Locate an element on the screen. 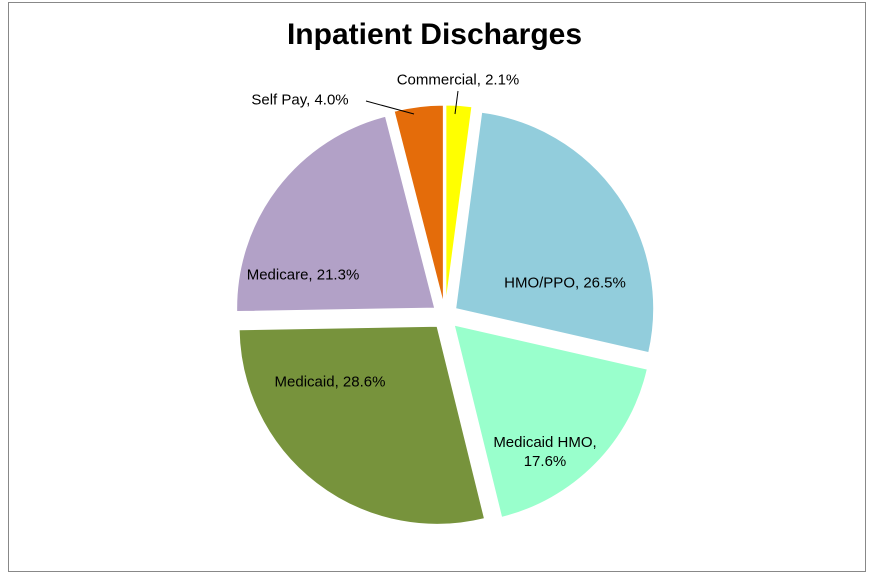 Image resolution: width=869 pixels, height=575 pixels. data-label: Medicare, 21.3% is located at coordinates (303, 275).